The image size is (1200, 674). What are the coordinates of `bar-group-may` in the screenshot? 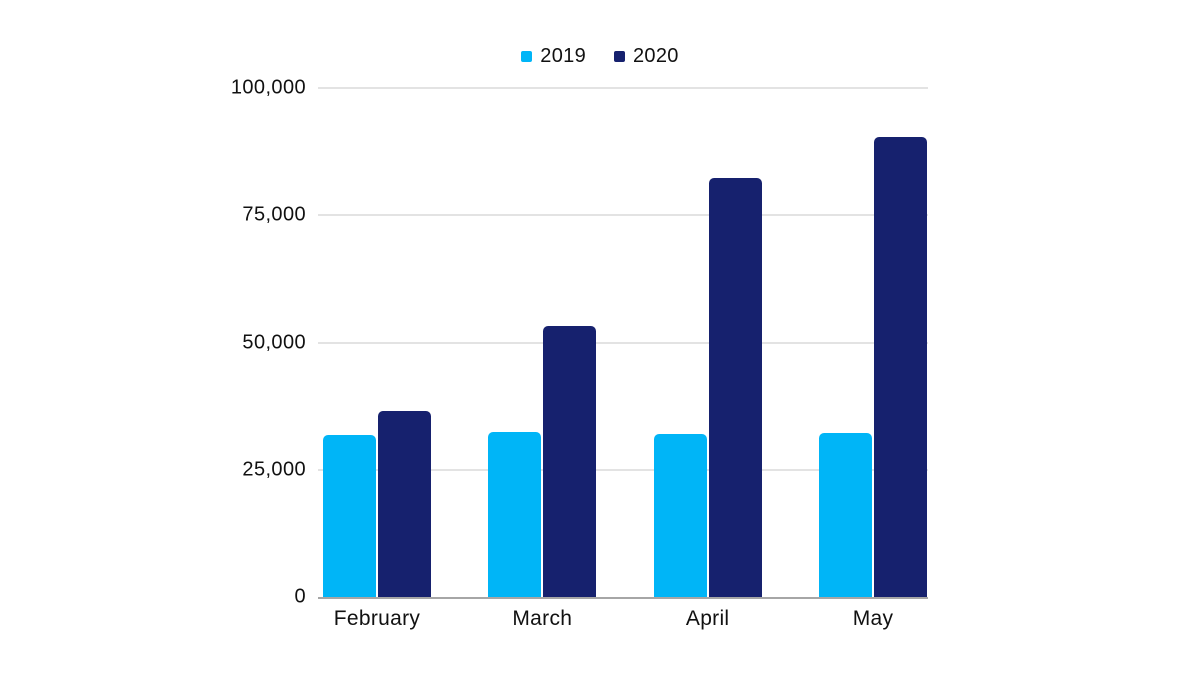 It's located at (872, 342).